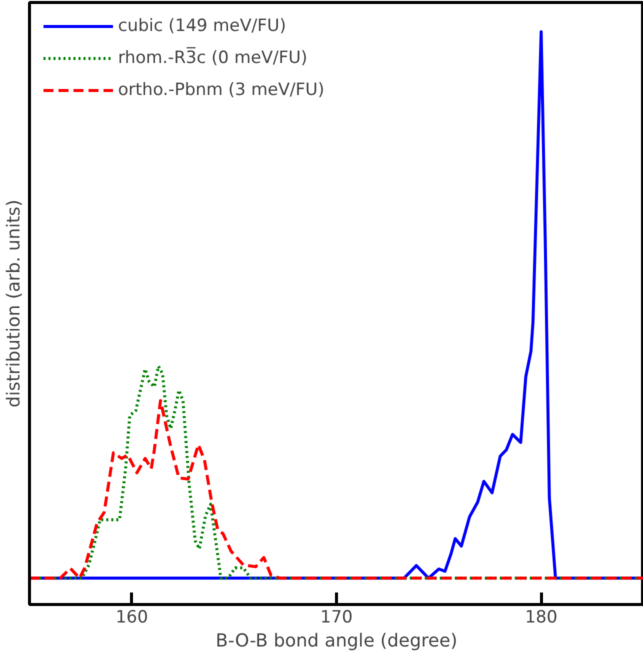 The height and width of the screenshot is (654, 643). I want to click on legend-label: ortho.-Pbnm (3 meV/FU), so click(221, 90).